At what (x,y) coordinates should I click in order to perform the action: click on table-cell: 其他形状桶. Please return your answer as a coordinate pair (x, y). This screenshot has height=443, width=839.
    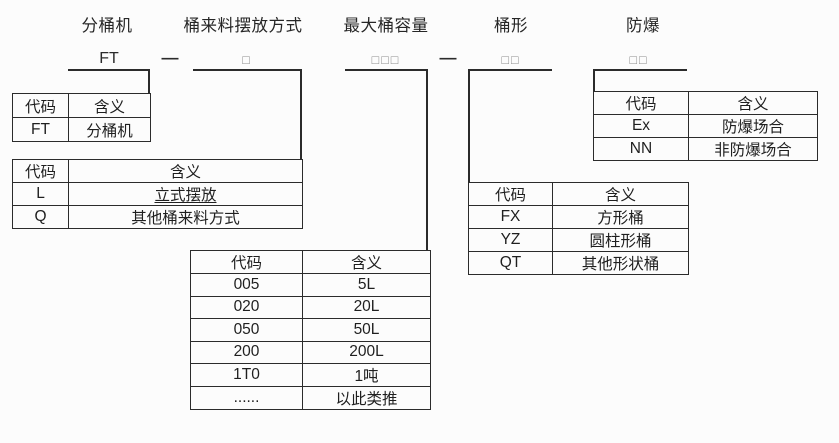
    Looking at the image, I should click on (620, 263).